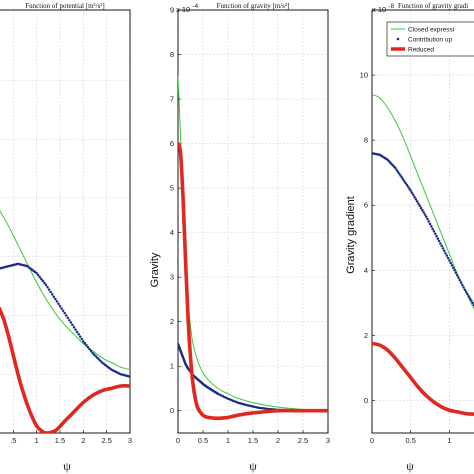  Describe the element at coordinates (172, 99) in the screenshot. I see `y-tick-label: 7` at that location.